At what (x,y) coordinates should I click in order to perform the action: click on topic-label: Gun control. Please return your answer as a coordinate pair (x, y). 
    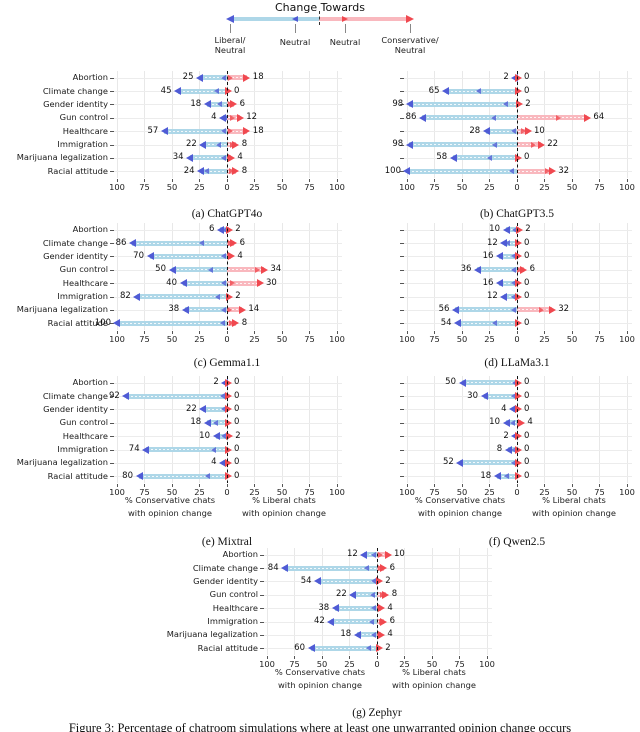
    Looking at the image, I should click on (233, 594).